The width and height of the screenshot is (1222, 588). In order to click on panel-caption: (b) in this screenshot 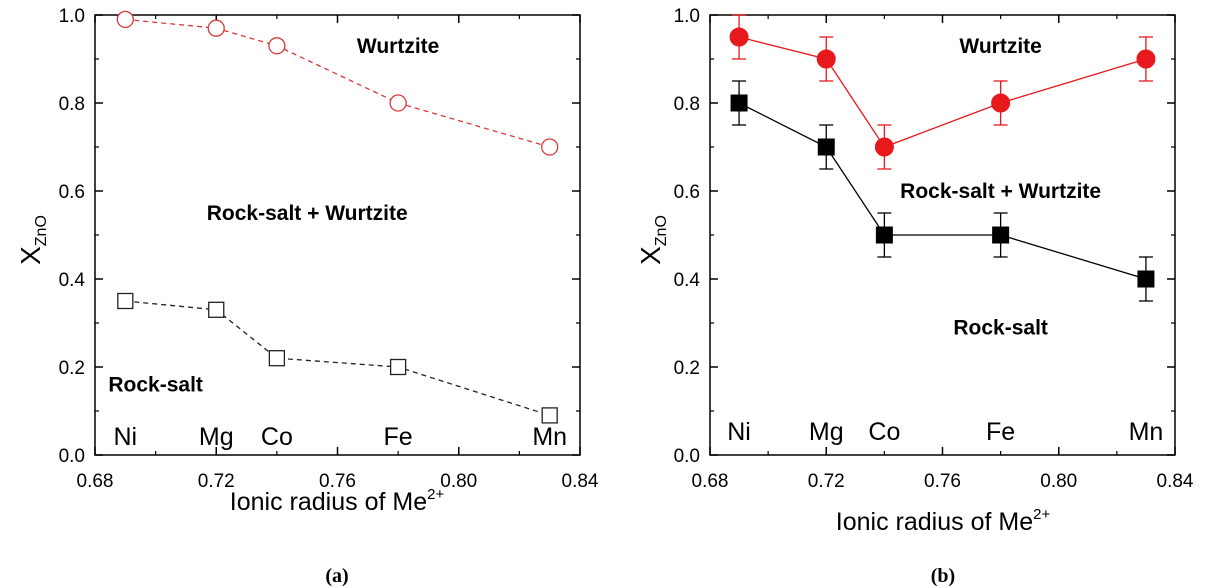, I will do `click(943, 576)`.